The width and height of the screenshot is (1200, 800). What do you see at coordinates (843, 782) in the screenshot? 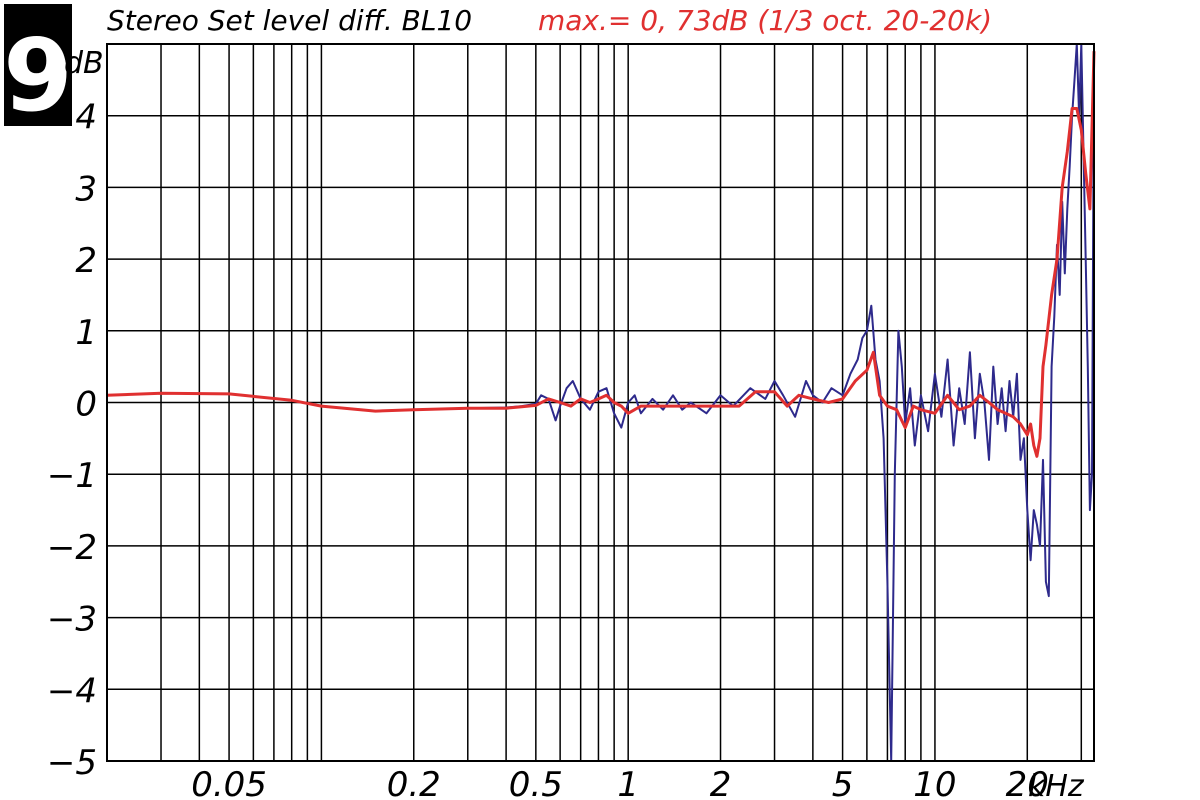
I see `x-tick-label: 5` at bounding box center [843, 782].